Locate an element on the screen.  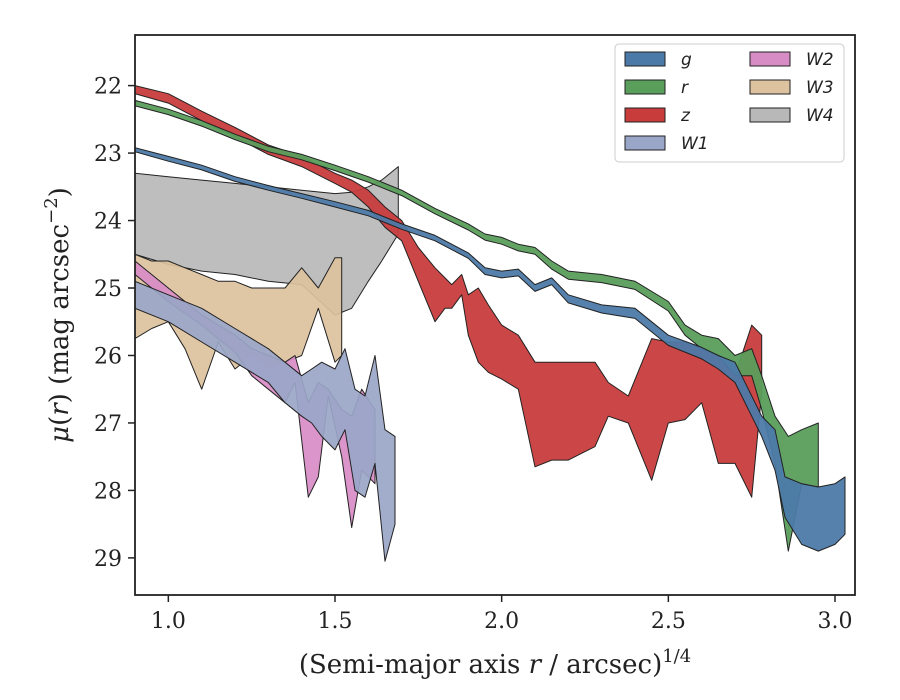
legend-label-W2: W2 is located at coordinates (820, 60).